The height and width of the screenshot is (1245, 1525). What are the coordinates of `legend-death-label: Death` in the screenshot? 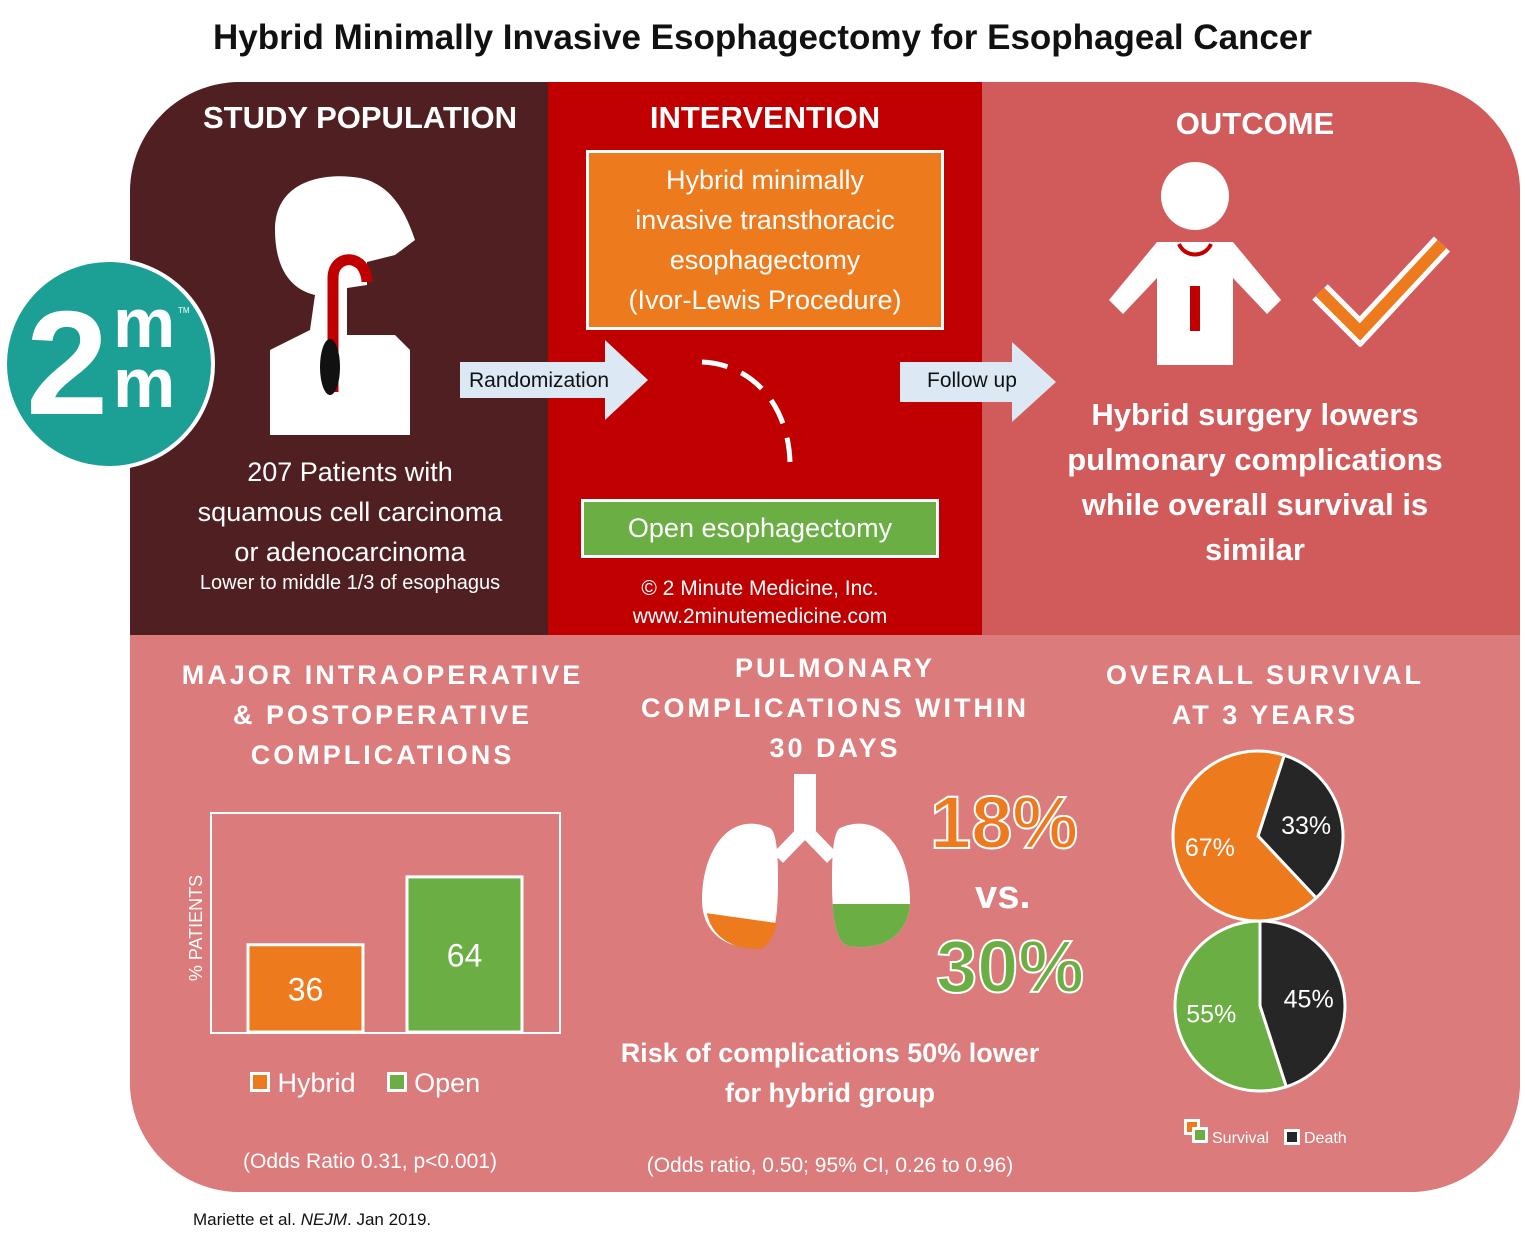 It's located at (1325, 1138).